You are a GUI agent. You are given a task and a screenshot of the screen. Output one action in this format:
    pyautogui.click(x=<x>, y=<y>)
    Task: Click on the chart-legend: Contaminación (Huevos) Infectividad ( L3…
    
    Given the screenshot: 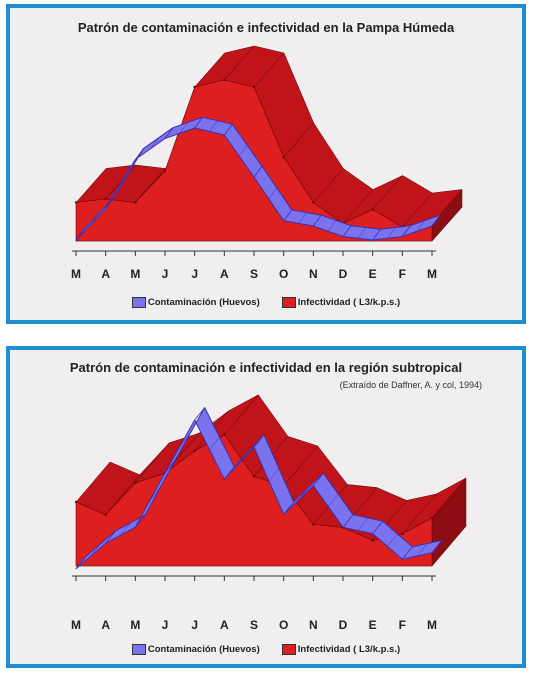 What is the action you would take?
    pyautogui.click(x=266, y=302)
    